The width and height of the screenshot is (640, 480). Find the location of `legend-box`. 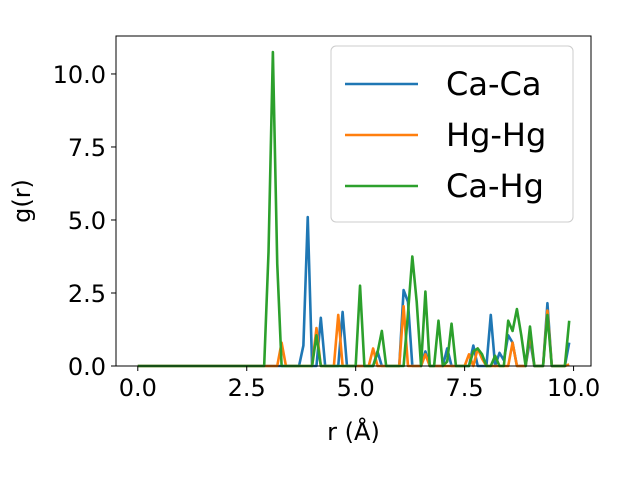

legend-box is located at coordinates (452, 134).